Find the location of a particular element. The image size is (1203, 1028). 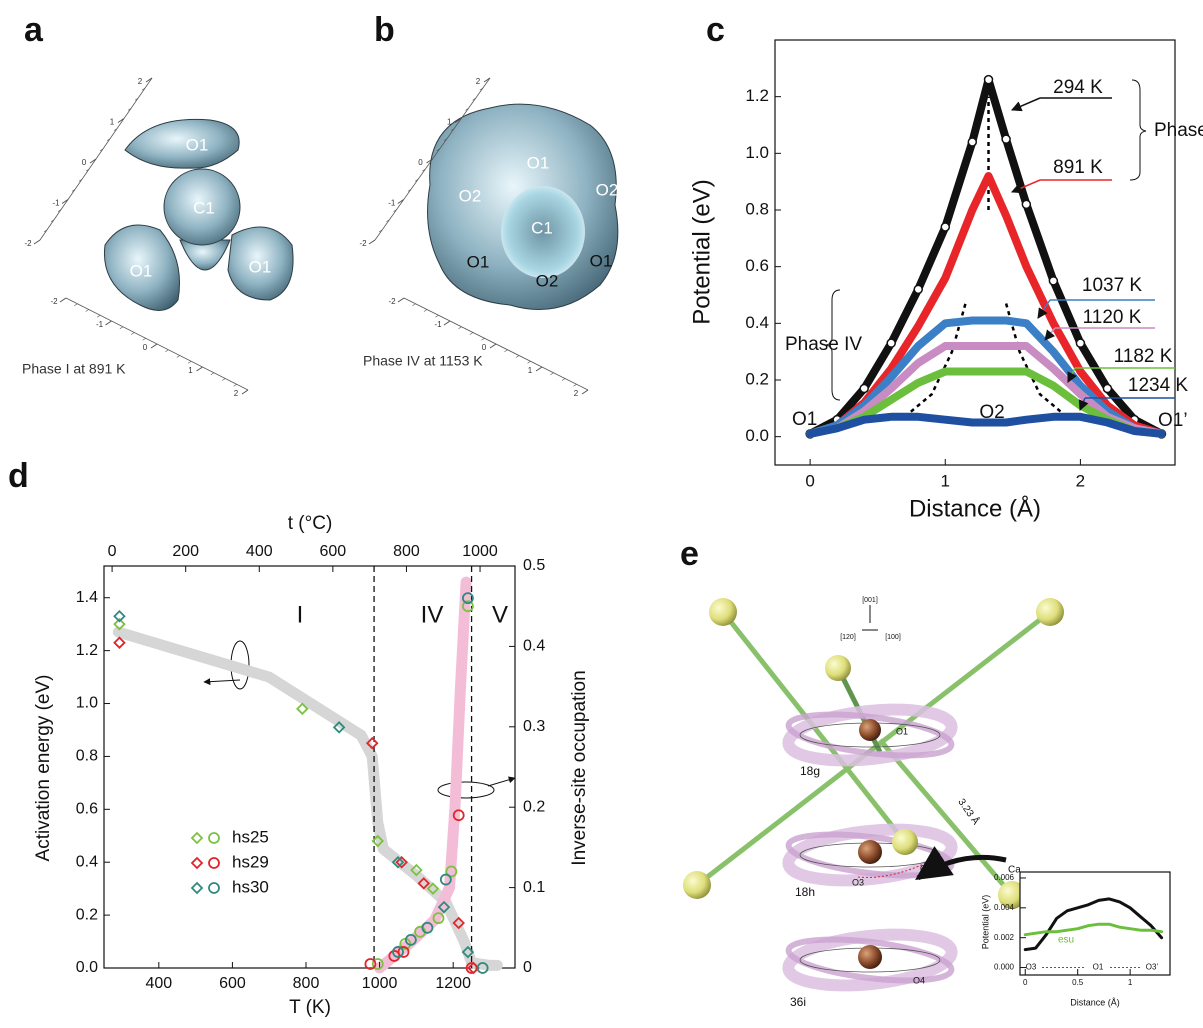

inset-x-label: Distance (Å) is located at coordinates (1095, 1002).